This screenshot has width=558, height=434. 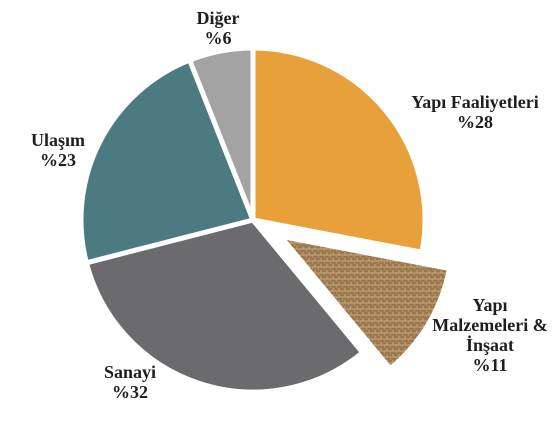 I want to click on slice-label: Sanayi %32, so click(x=130, y=382).